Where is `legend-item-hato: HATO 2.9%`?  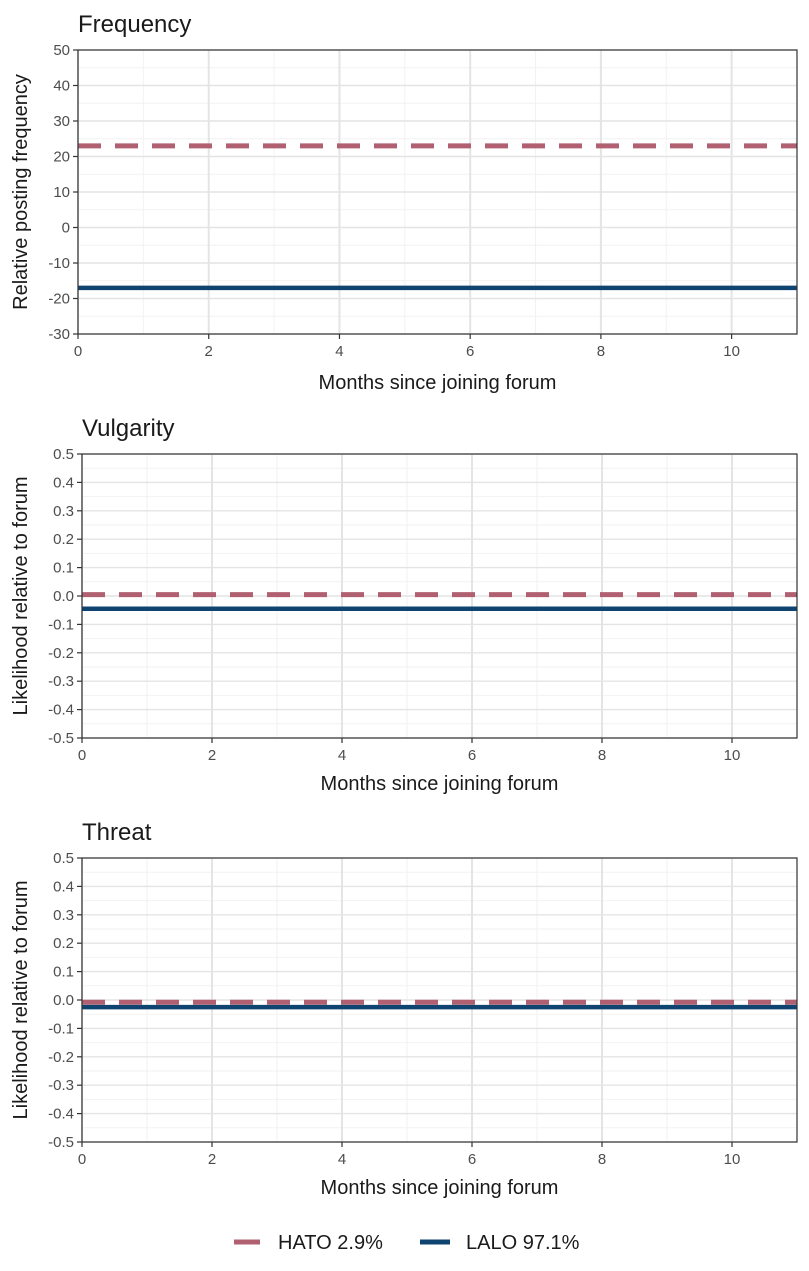 legend-item-hato: HATO 2.9% is located at coordinates (308, 1243).